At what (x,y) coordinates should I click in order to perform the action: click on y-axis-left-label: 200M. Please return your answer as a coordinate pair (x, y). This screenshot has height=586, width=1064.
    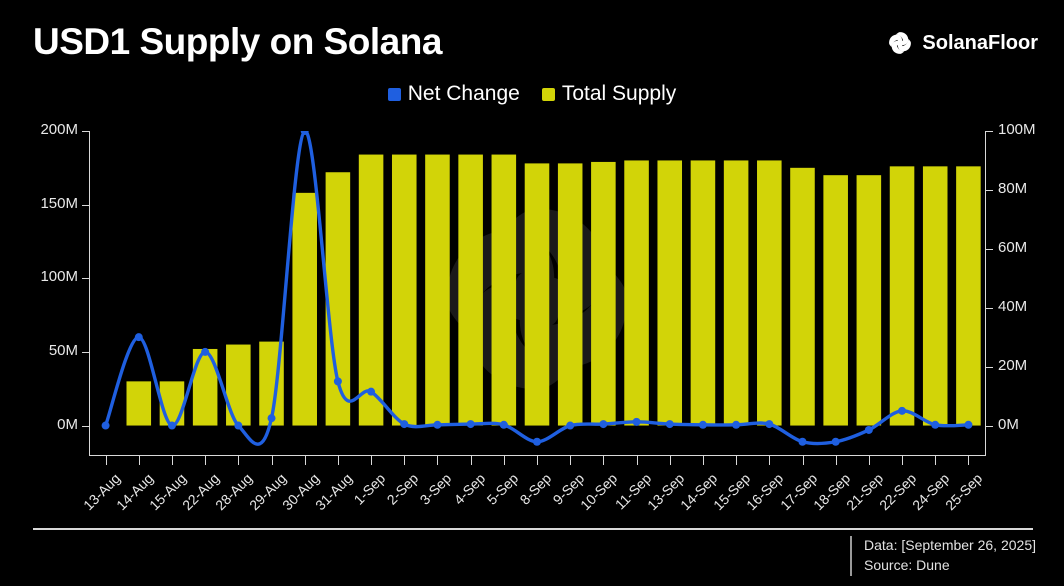
    Looking at the image, I should click on (59, 129).